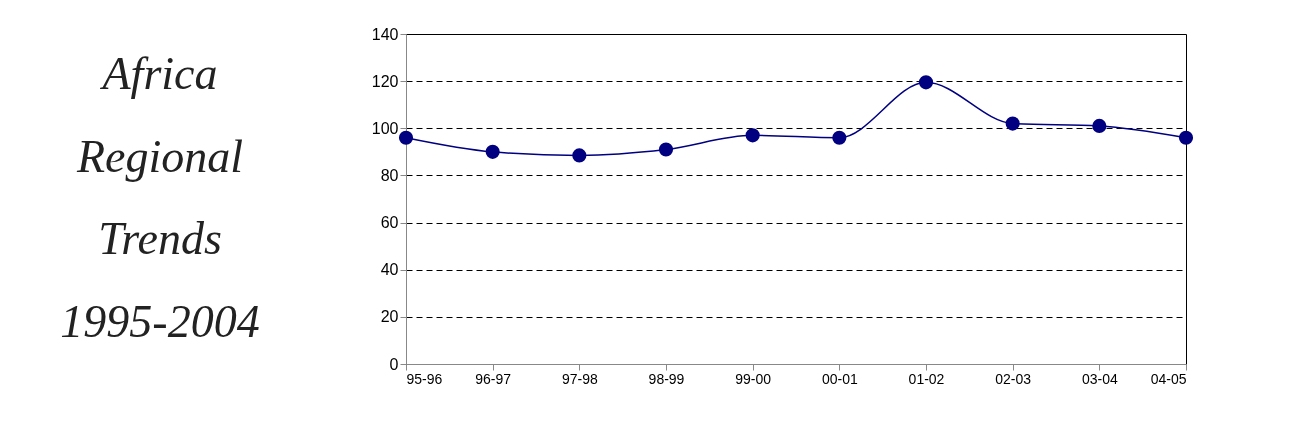 The width and height of the screenshot is (1291, 429). What do you see at coordinates (385, 34) in the screenshot?
I see `y-tick-label: 140` at bounding box center [385, 34].